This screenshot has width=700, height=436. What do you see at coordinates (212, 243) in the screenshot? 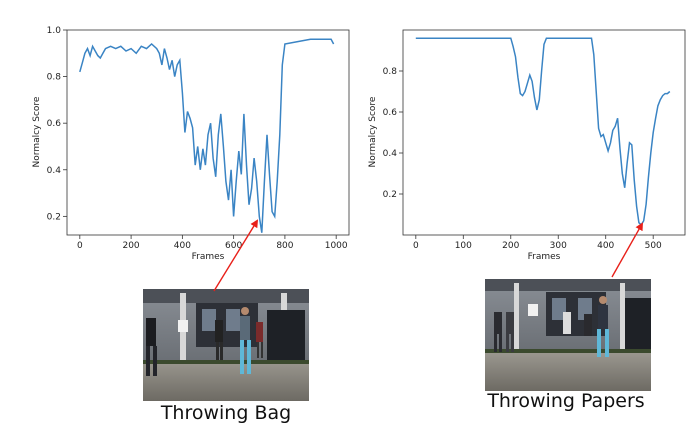
I see `x-ticks-left: 0 200 400 600 800 1000` at bounding box center [212, 243].